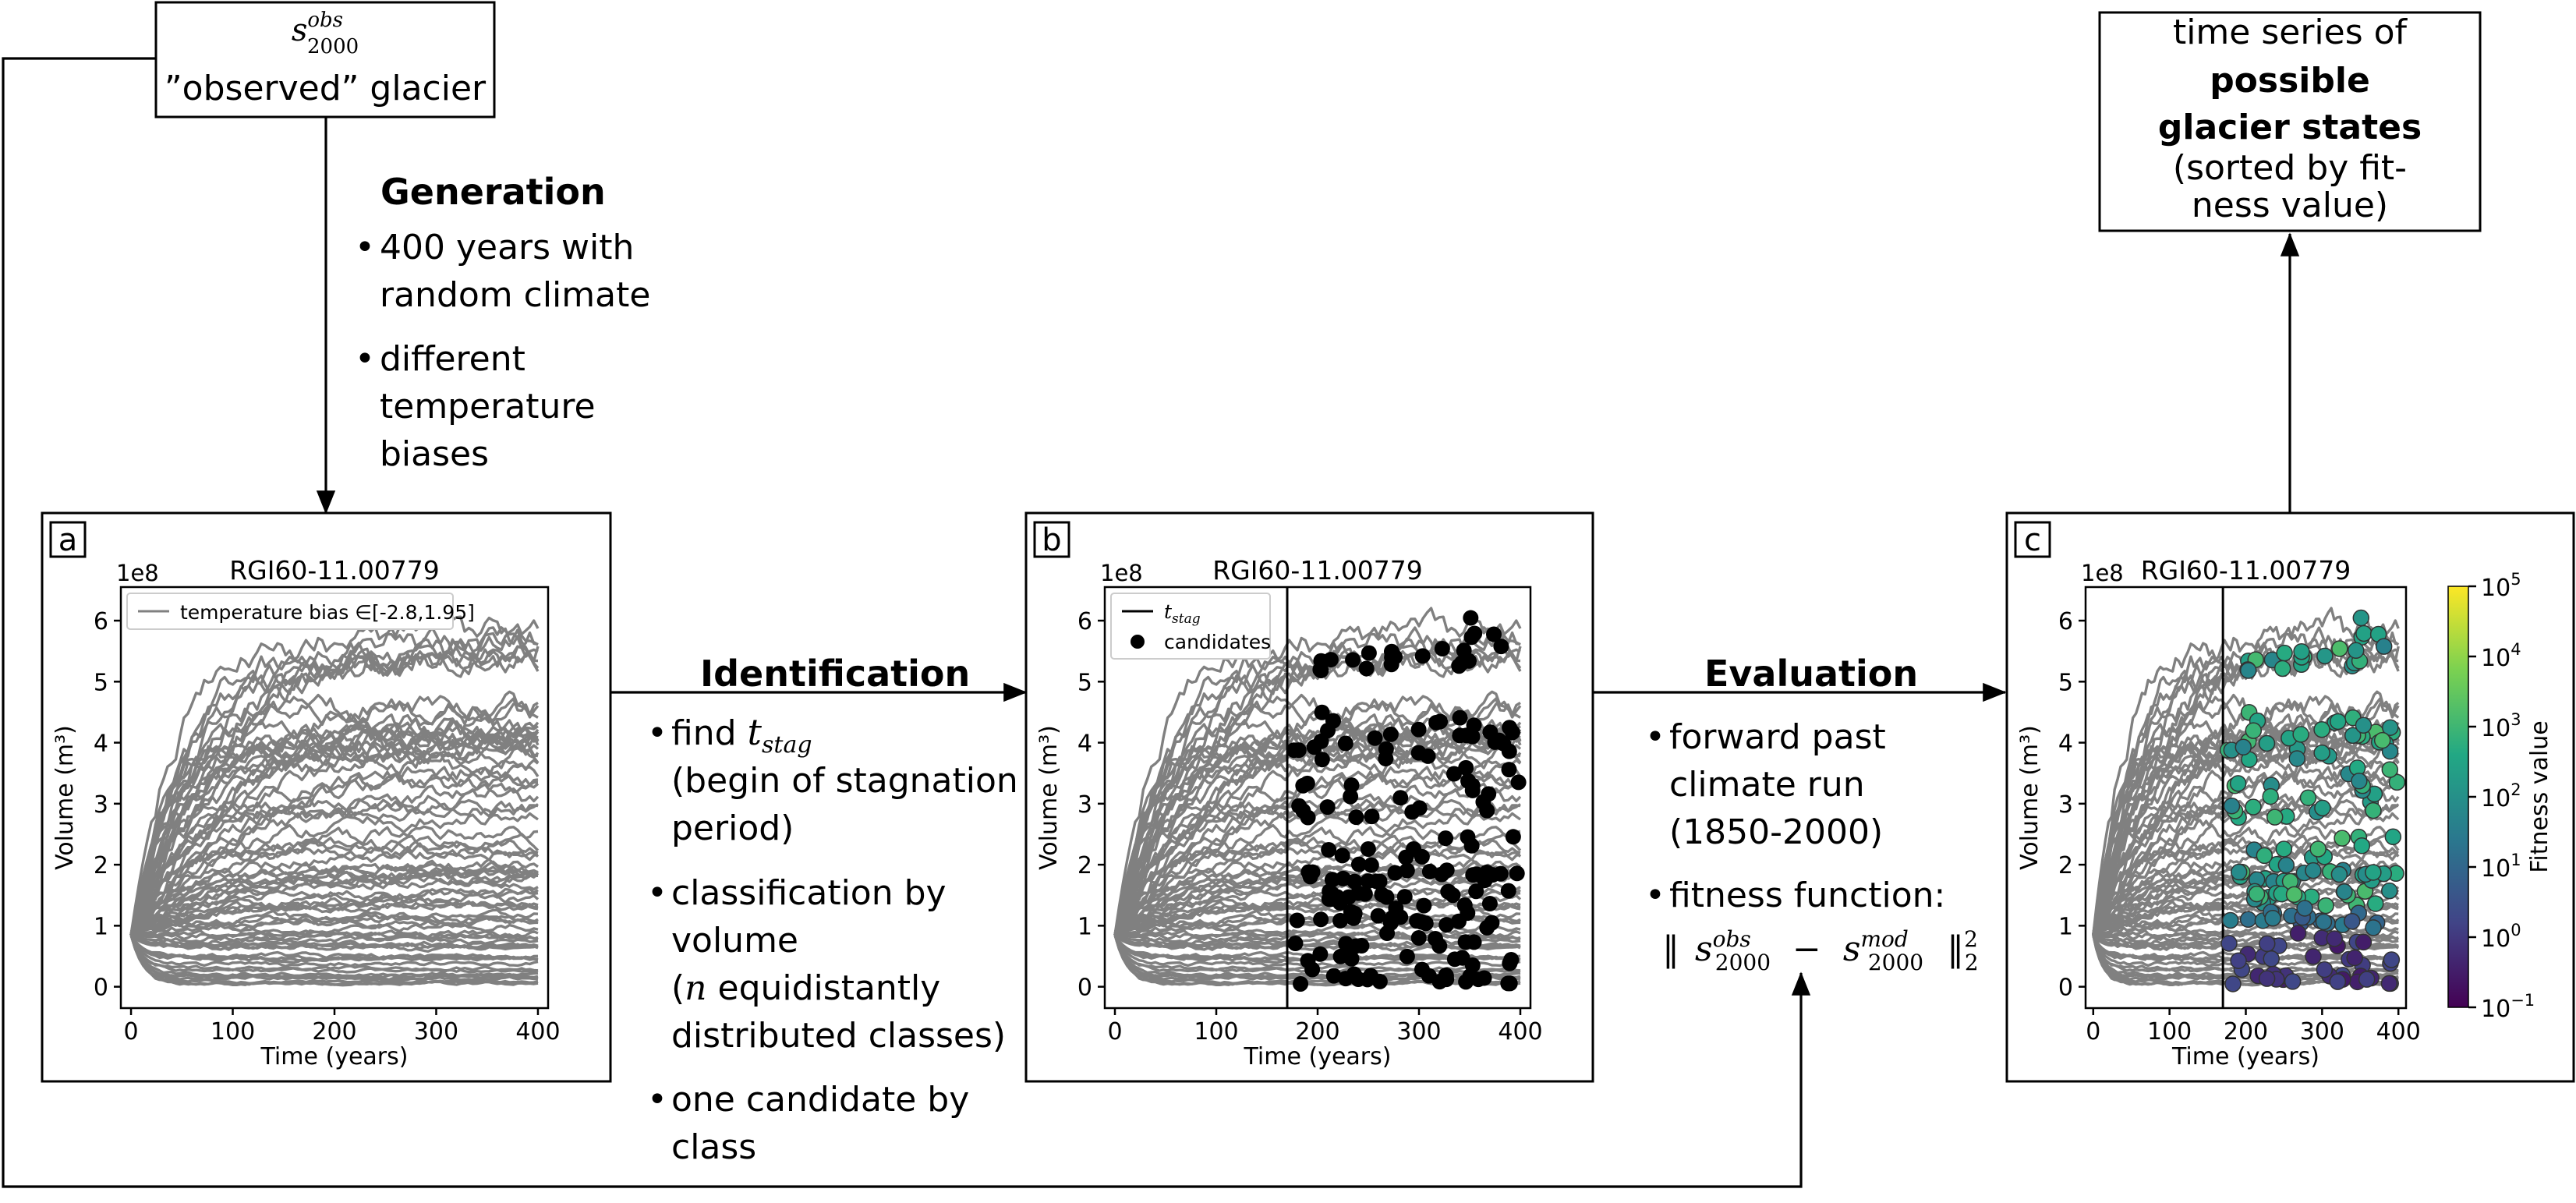 The height and width of the screenshot is (1203, 2576). Describe the element at coordinates (101, 621) in the screenshot. I see `y-tick-label: 6` at that location.